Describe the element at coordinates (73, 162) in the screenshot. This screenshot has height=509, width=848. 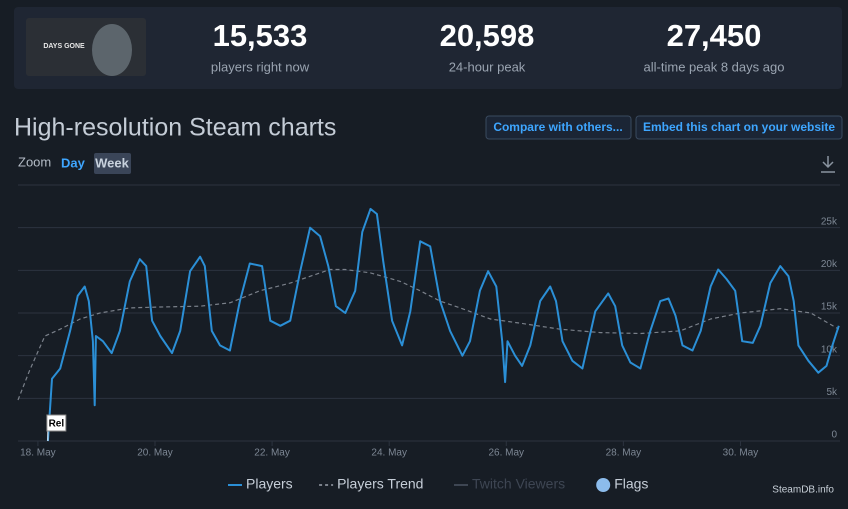
I see `zoom-option: Day` at that location.